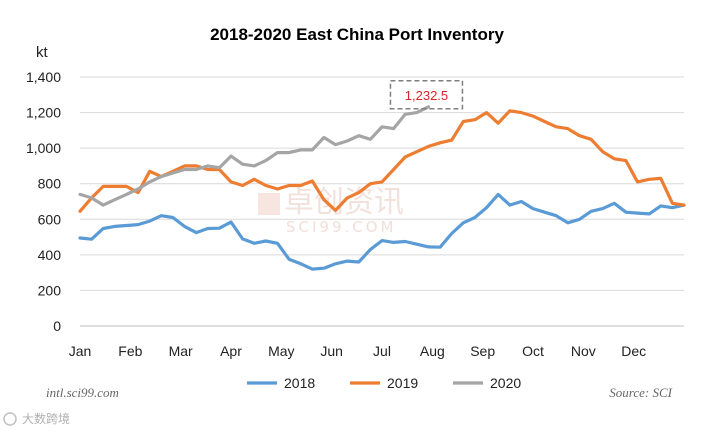 The width and height of the screenshot is (714, 437). Describe the element at coordinates (384, 383) in the screenshot. I see `legend: 2018 2019 2020` at that location.